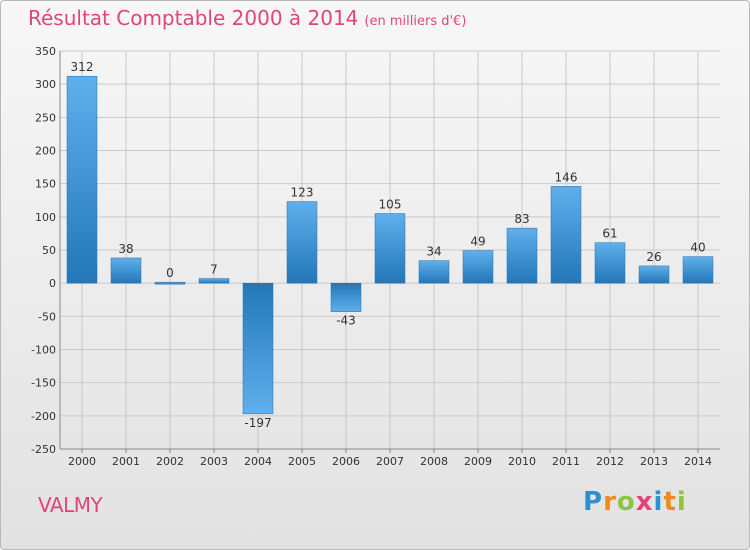  What do you see at coordinates (670, 502) in the screenshot?
I see `logo-letter: t` at bounding box center [670, 502].